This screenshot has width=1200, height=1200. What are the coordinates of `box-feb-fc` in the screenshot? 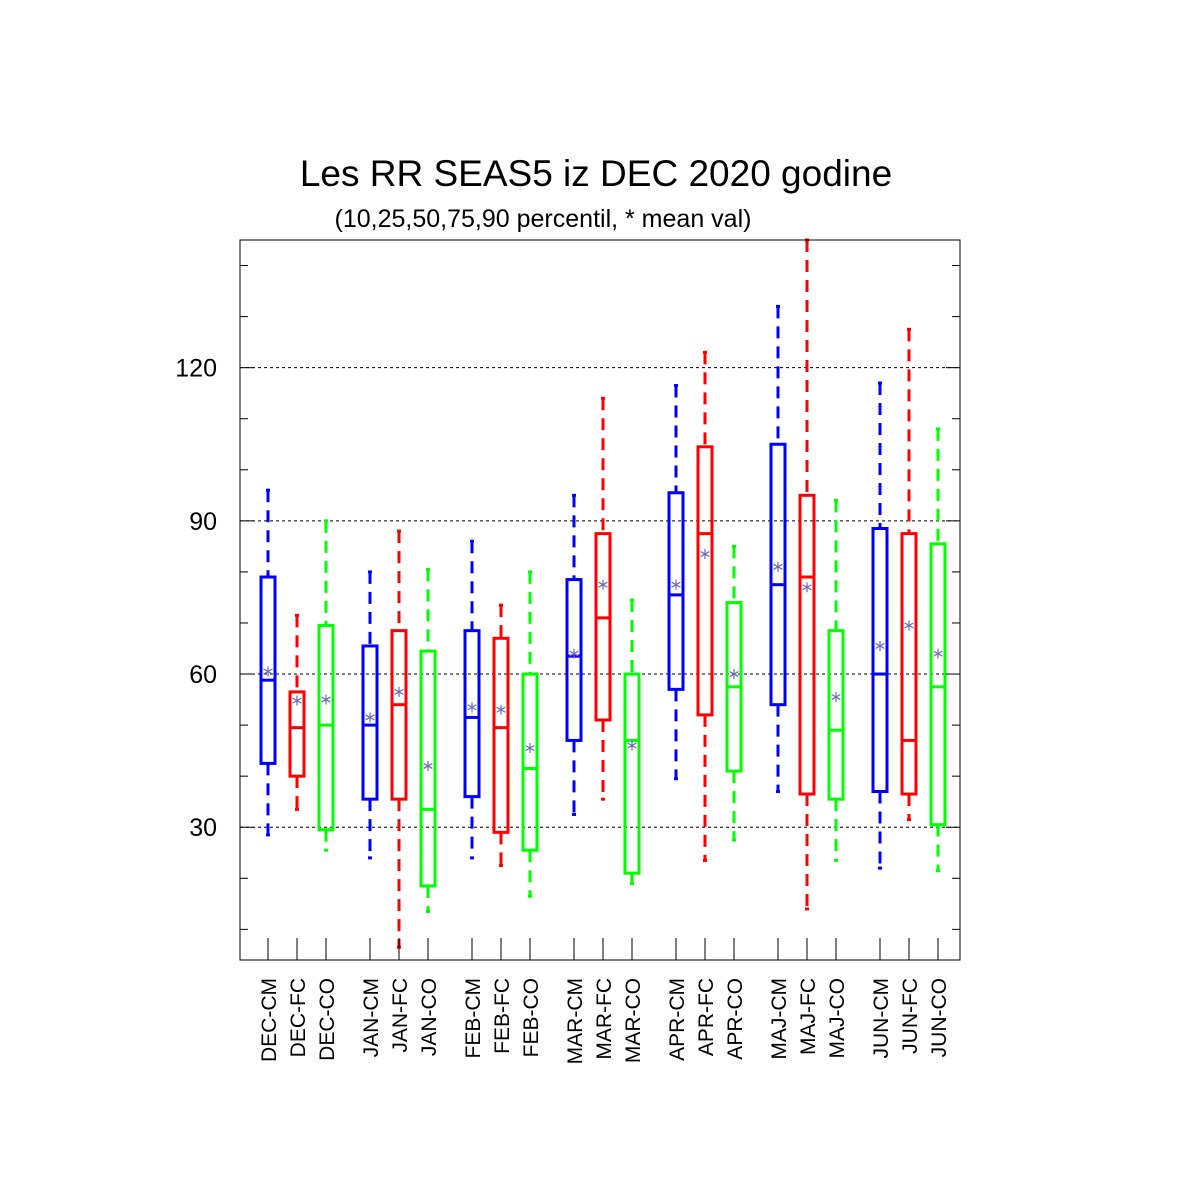 It's located at (501, 735).